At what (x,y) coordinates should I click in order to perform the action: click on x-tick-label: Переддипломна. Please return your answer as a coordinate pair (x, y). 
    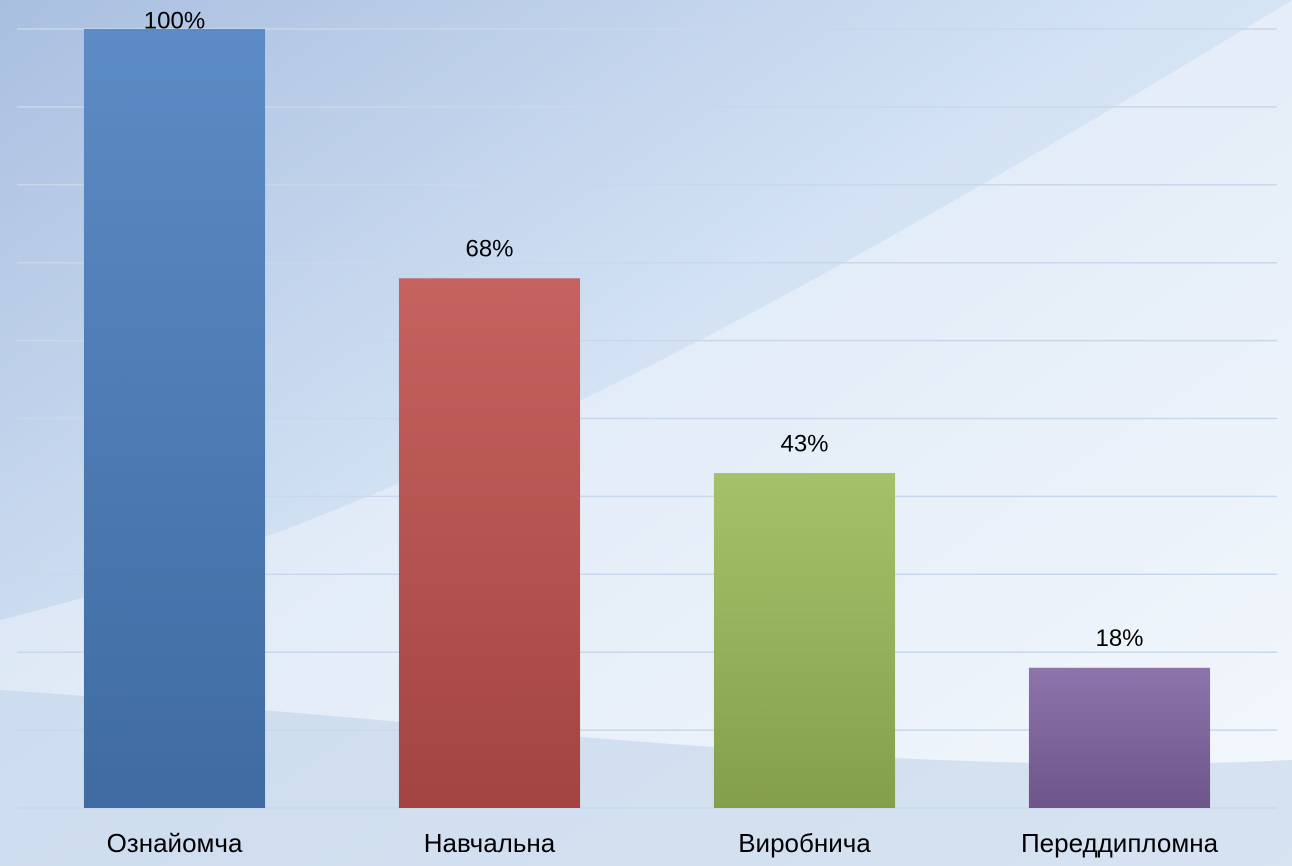
    Looking at the image, I should click on (1120, 843).